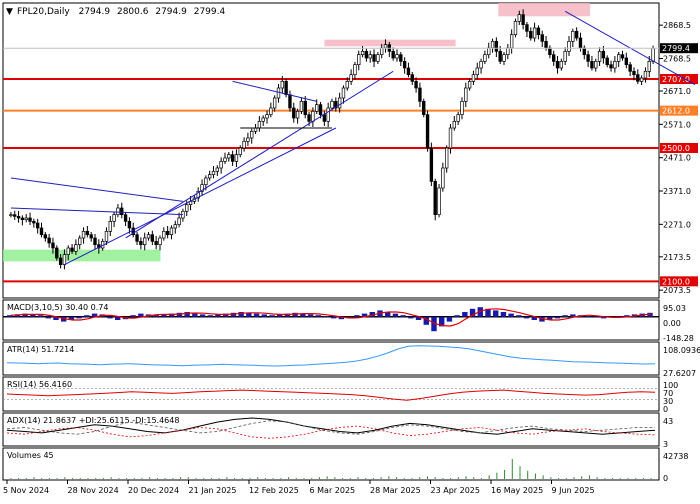  Describe the element at coordinates (672, 323) in the screenshot. I see `macd-tick: 0.00` at that location.